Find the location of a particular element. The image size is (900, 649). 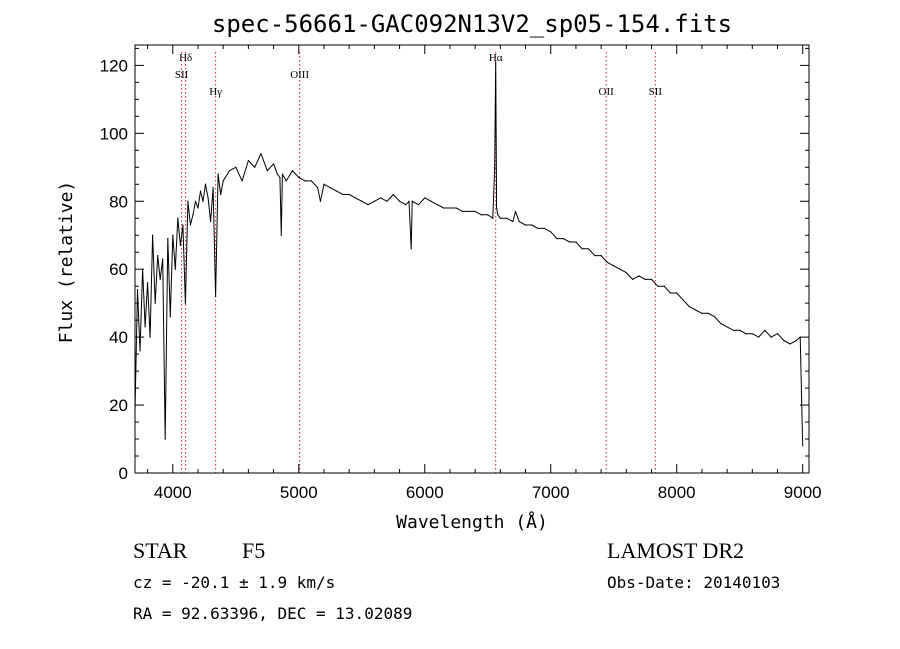

line-marker-label-6: SII is located at coordinates (656, 92).